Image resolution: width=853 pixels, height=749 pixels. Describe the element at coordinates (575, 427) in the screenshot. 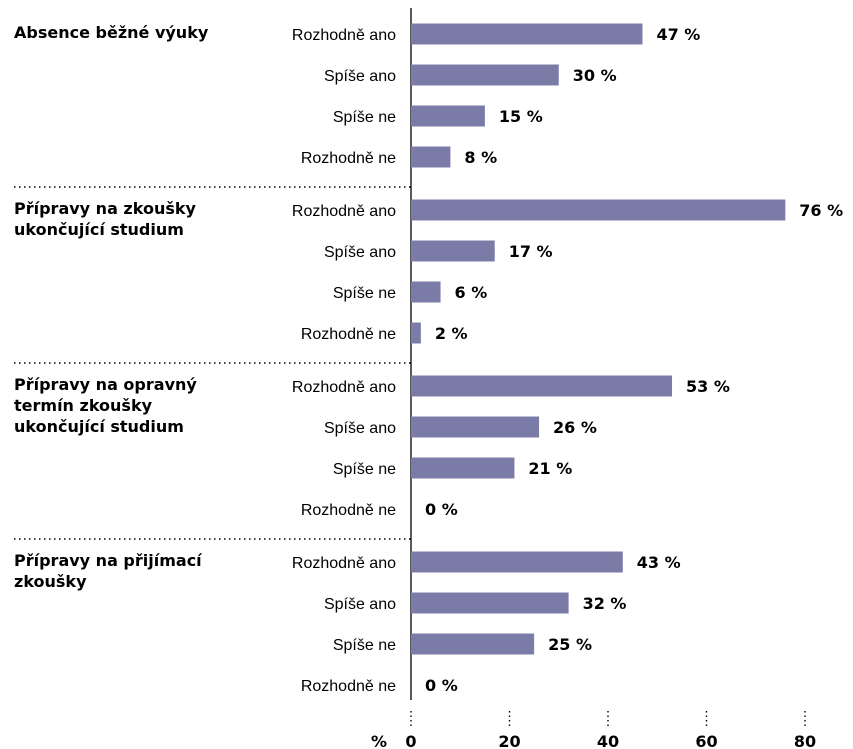

I see `data-label: 26 %` at that location.